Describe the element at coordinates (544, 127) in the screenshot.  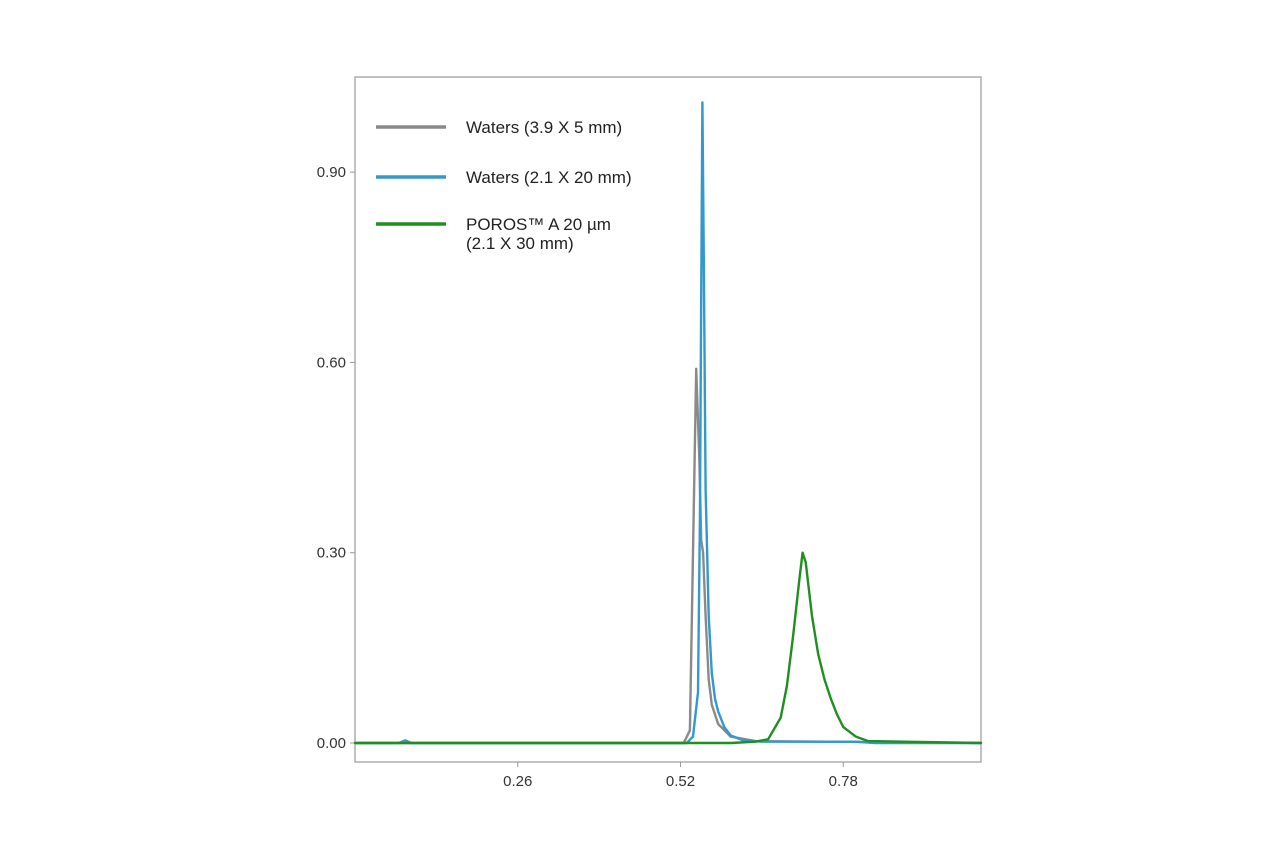
I see `legend-label-0: Waters (3.9 X 5 mm)` at that location.